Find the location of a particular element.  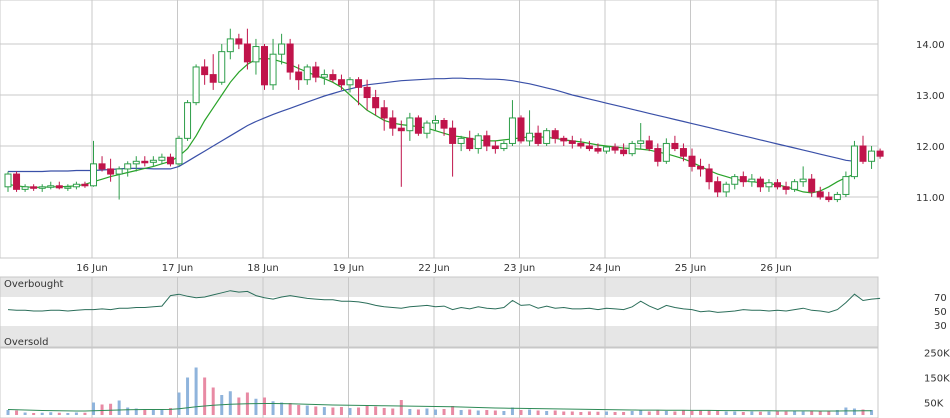

oscillator-tick-label: 70 is located at coordinates (940, 298).